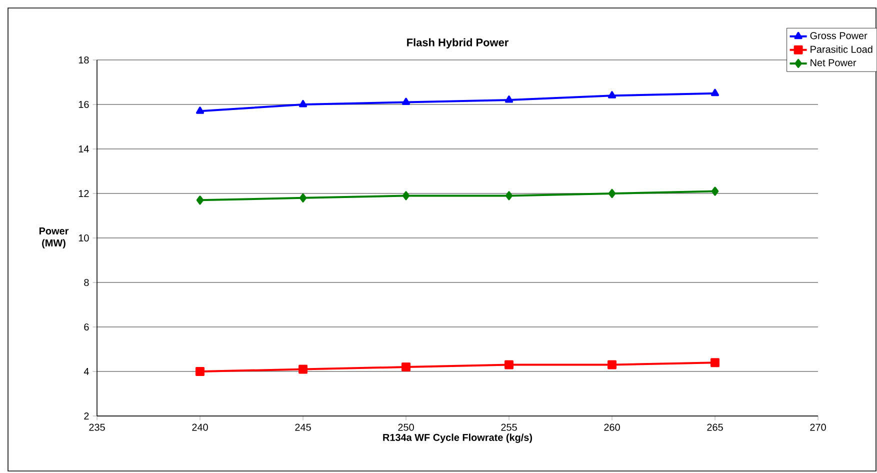 This screenshot has height=473, width=877. What do you see at coordinates (839, 36) in the screenshot?
I see `legend-label: Gross Power` at bounding box center [839, 36].